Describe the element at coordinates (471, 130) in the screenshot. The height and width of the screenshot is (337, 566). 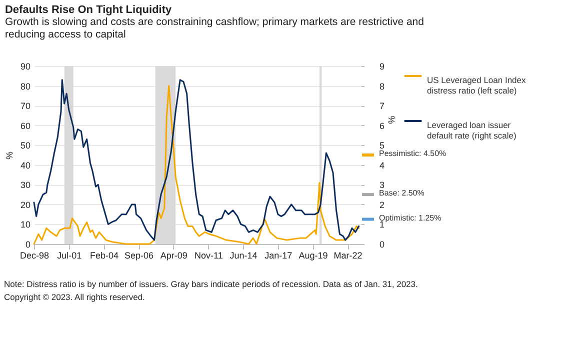
I see `legend-label: Leveraged loan issuer default rate (right scale)` at that location.